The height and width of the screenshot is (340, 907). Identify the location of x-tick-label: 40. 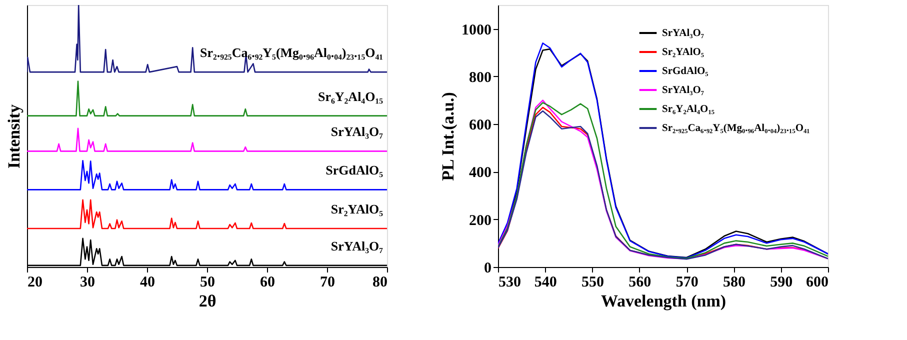
(147, 282).